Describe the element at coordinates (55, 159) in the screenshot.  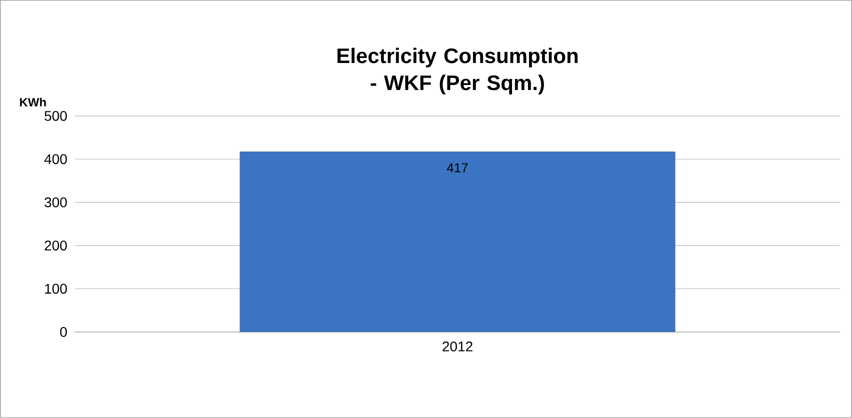
I see `y-tick-label: 400` at that location.